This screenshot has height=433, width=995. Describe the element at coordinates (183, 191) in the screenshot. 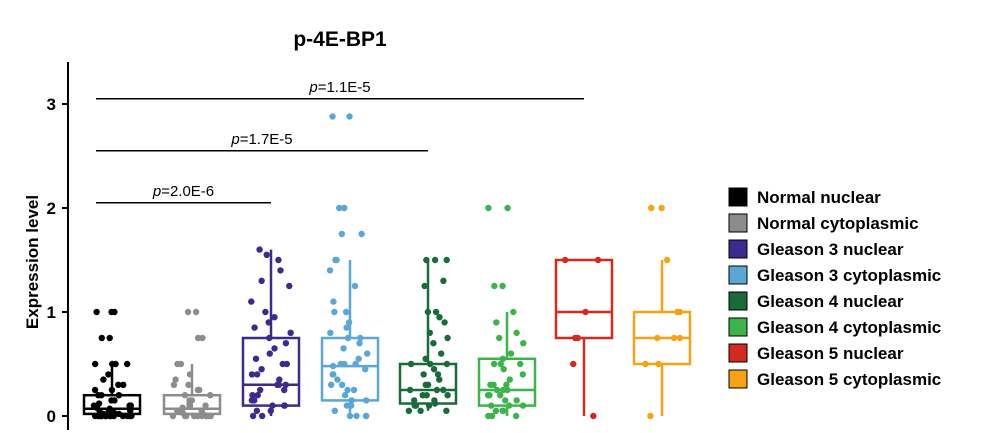

I see `p-value-label: p=2.0E-6` at that location.